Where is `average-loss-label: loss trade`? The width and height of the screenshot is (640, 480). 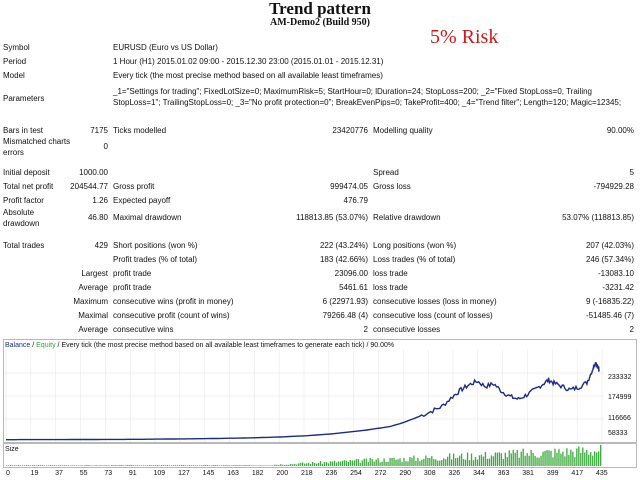 average-loss-label: loss trade is located at coordinates (390, 287).